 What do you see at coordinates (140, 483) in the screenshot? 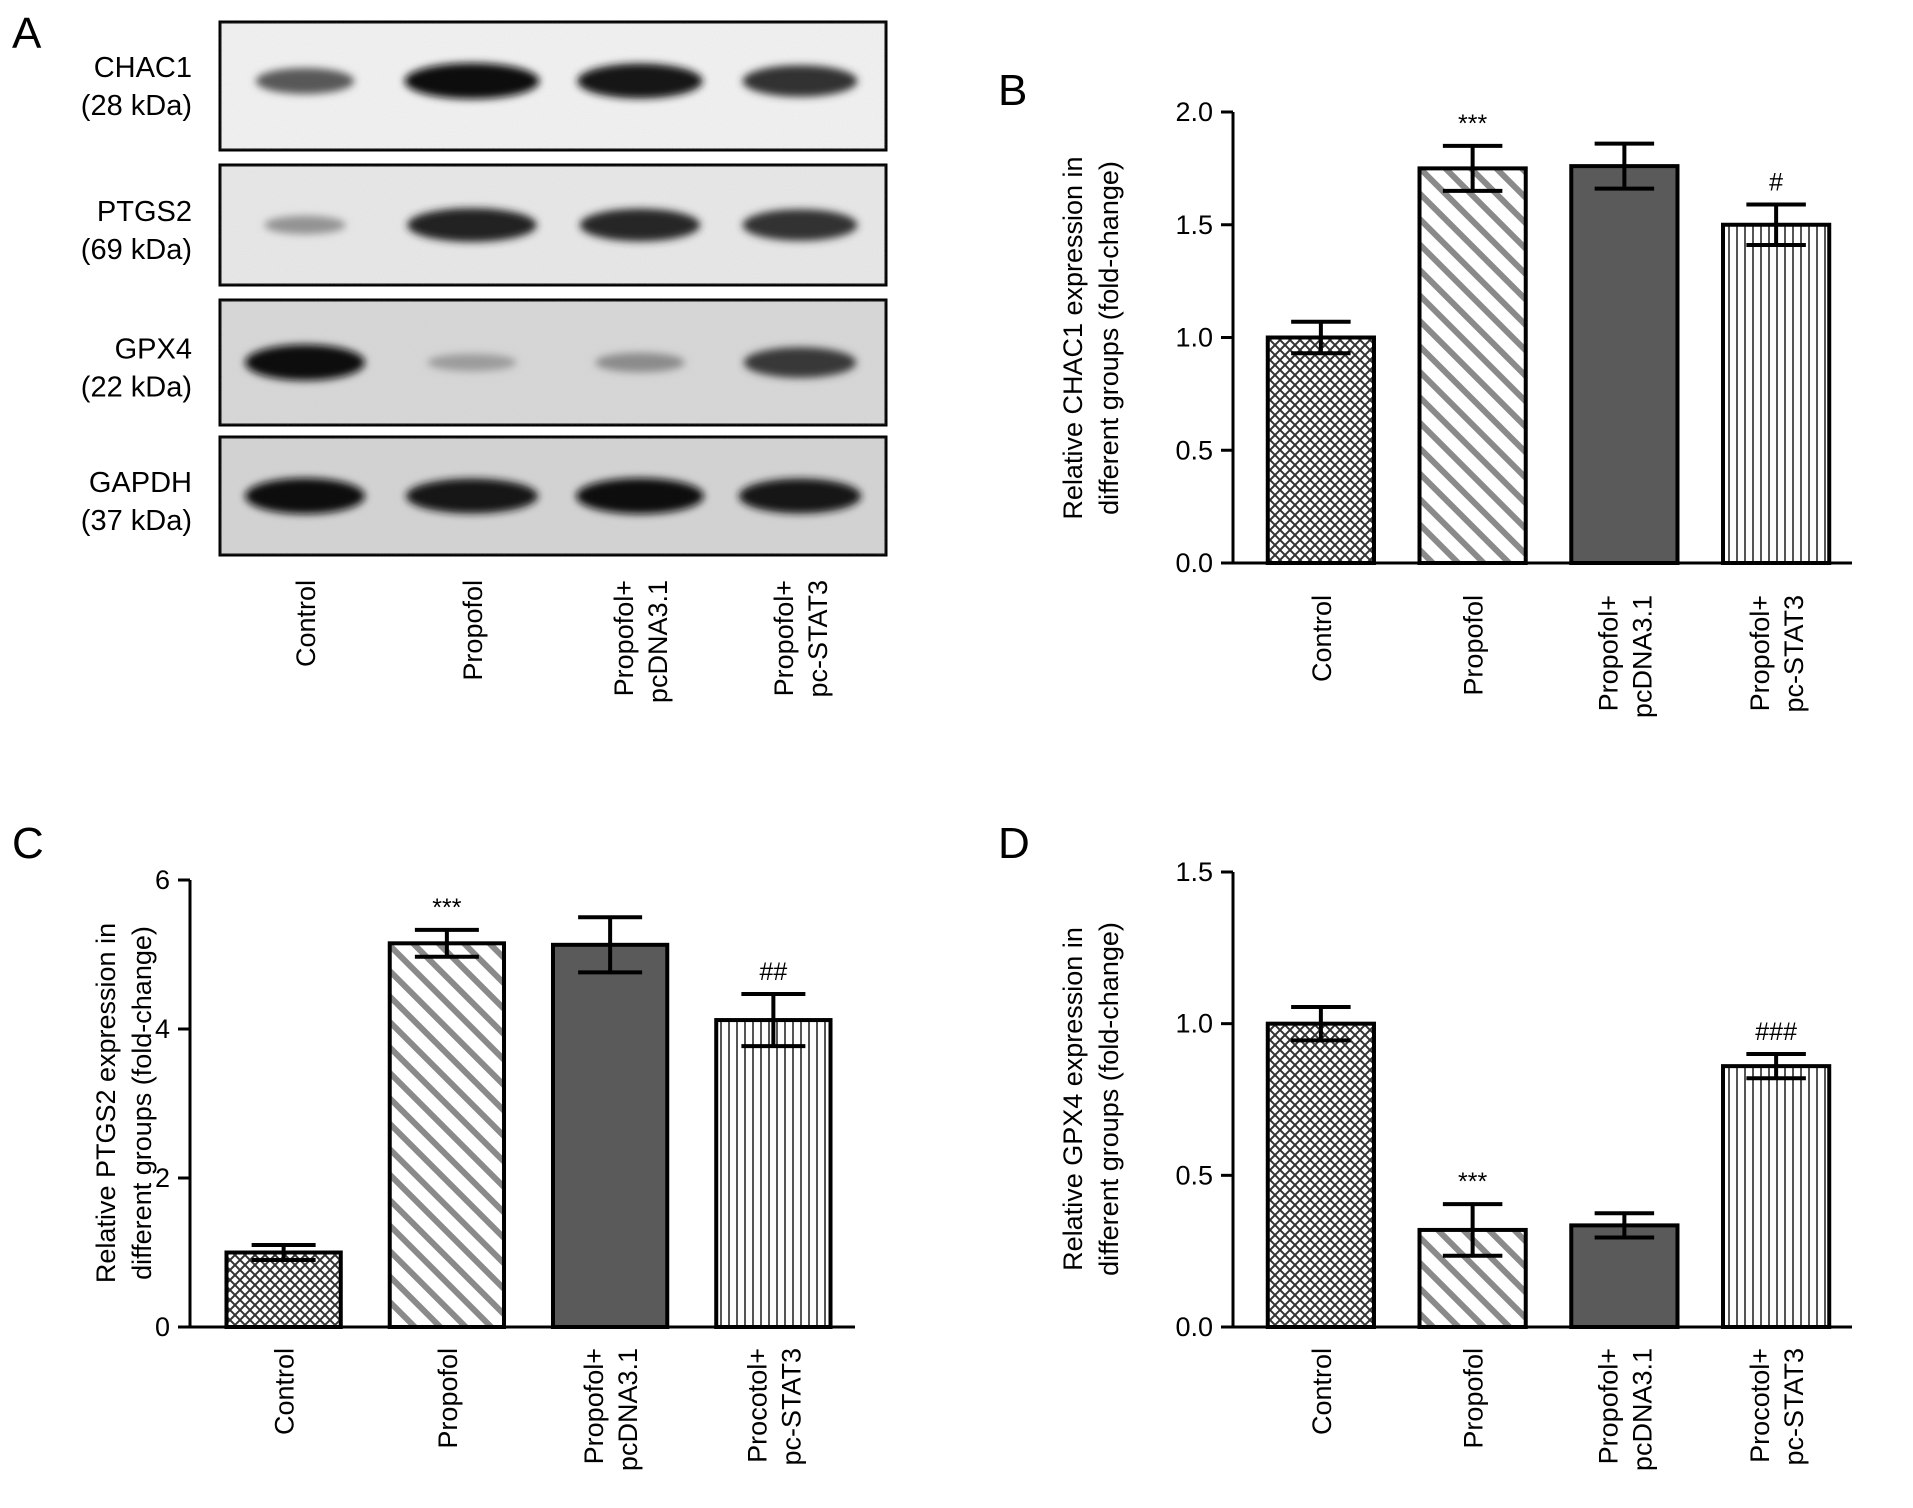
I see `blot-label-gapdh: GAPDH` at bounding box center [140, 483].